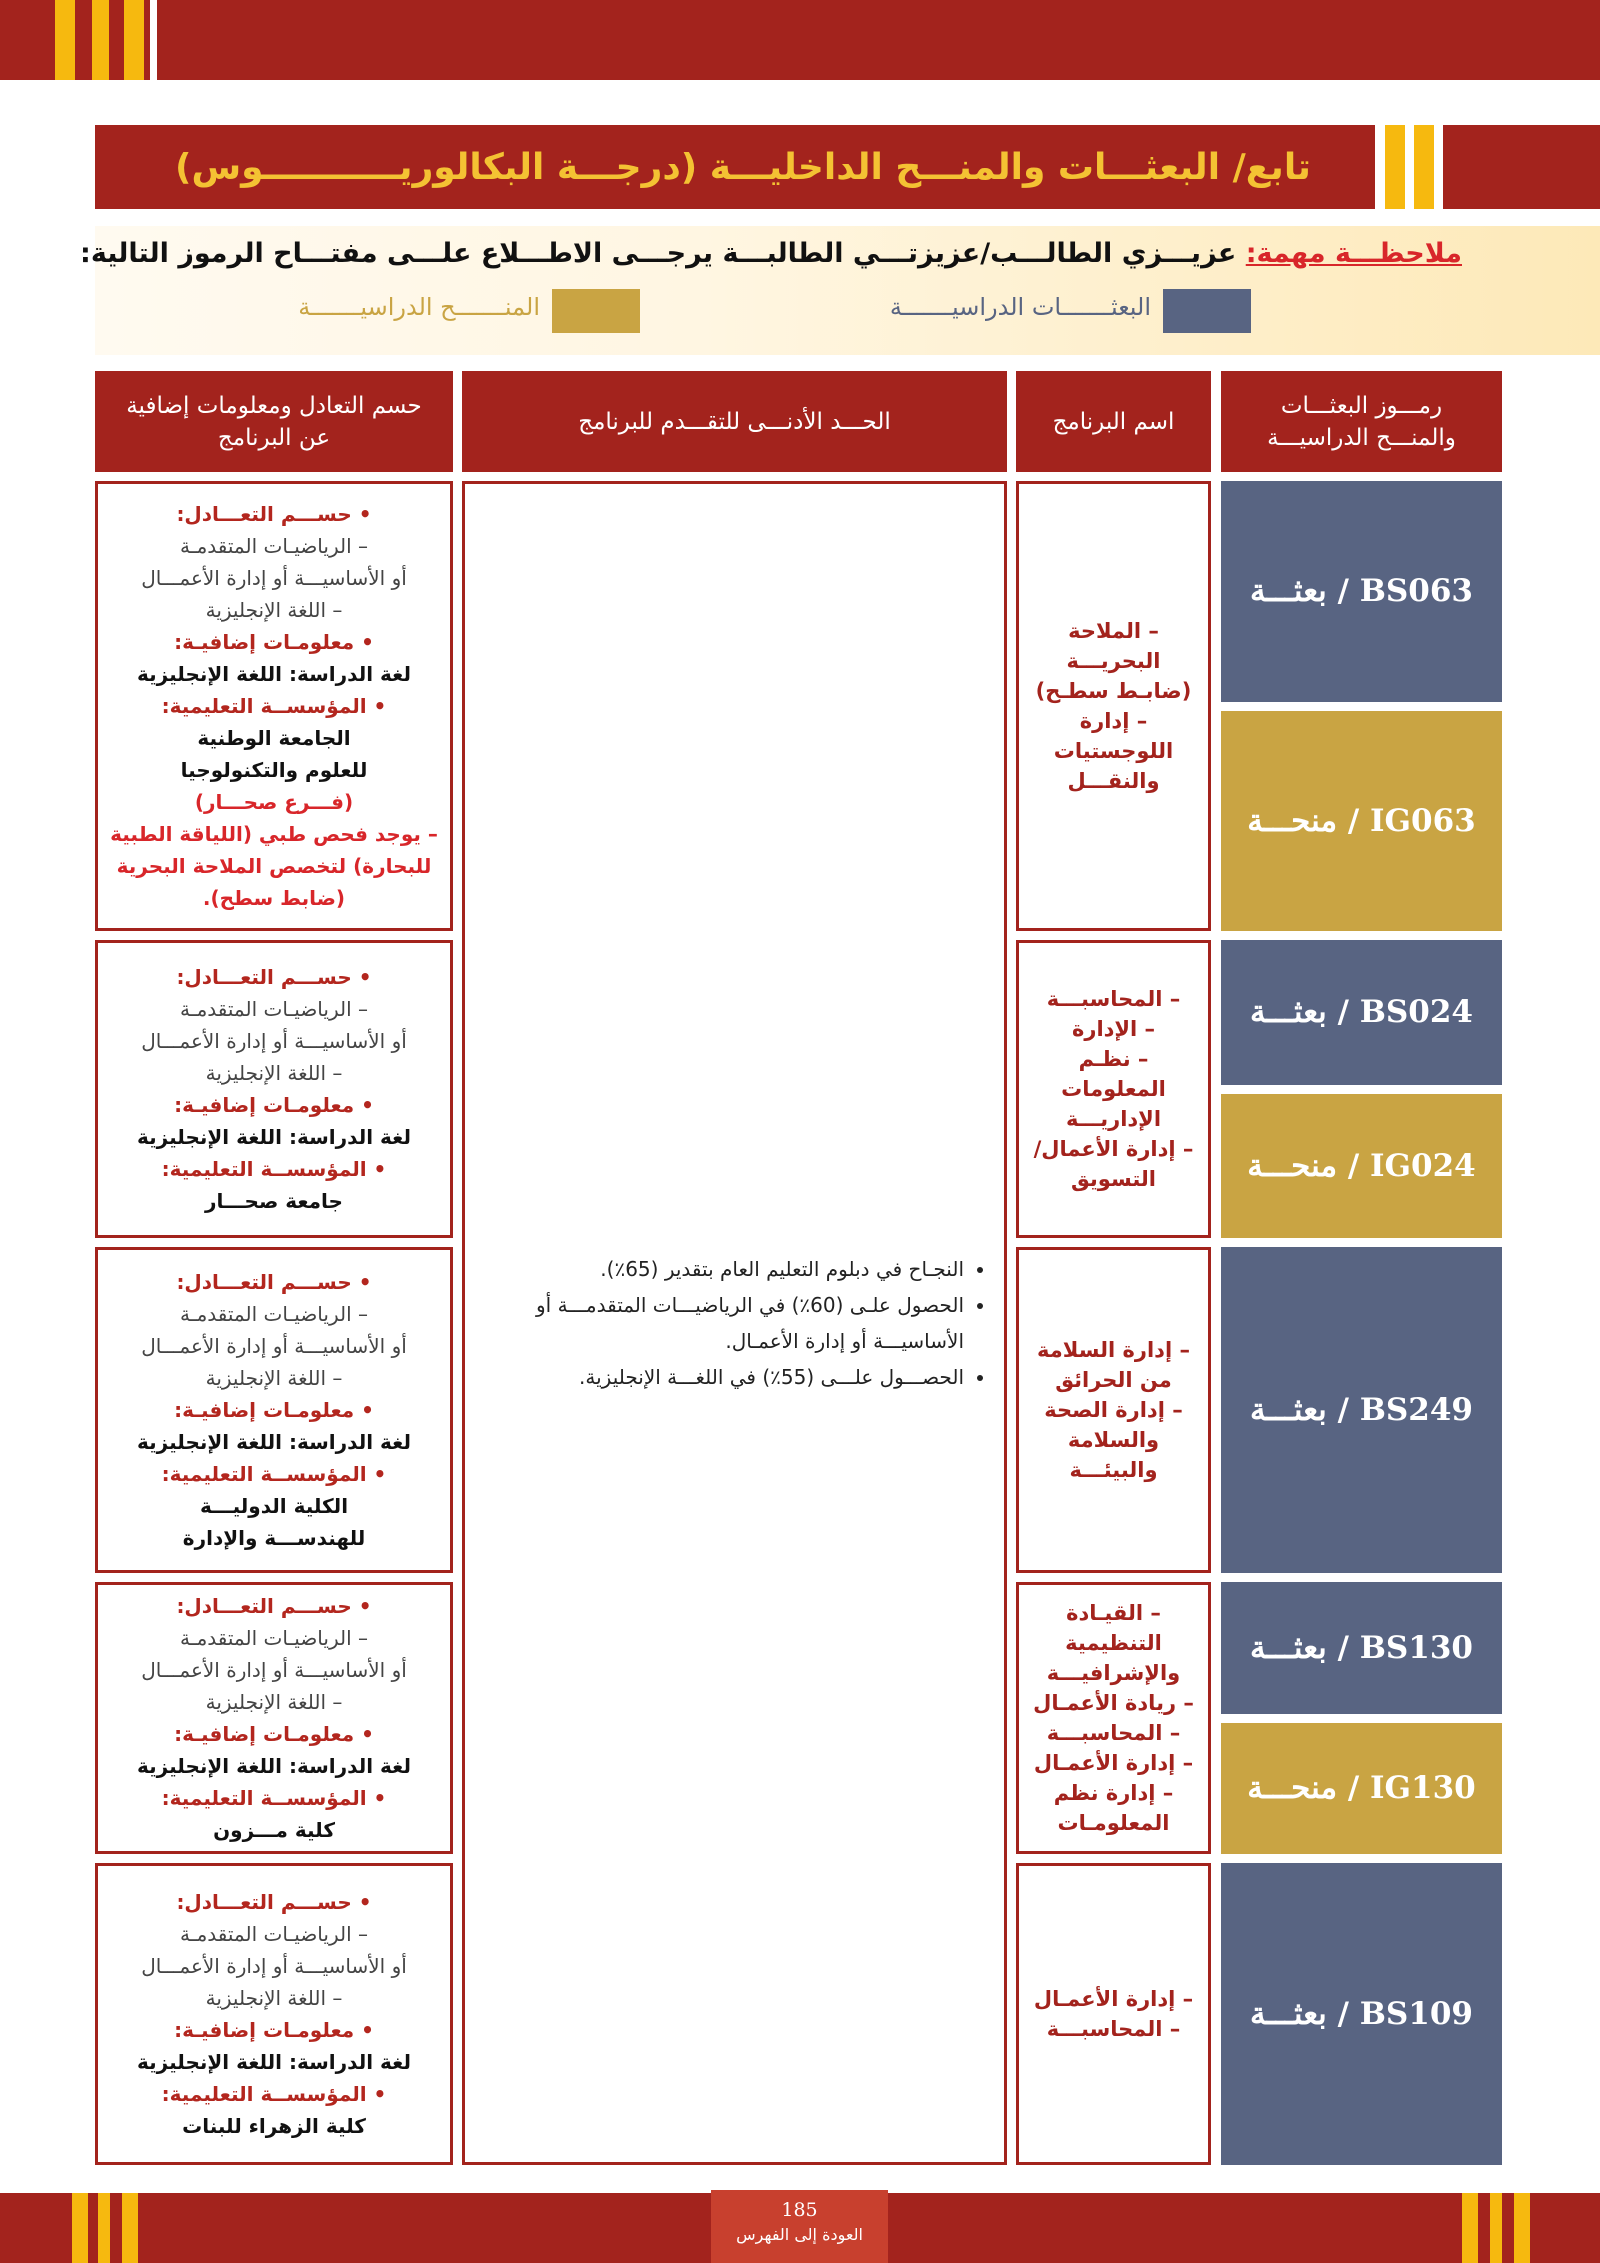 This screenshot has width=1600, height=2263. What do you see at coordinates (274, 1538) in the screenshot?
I see `info-institution: للهندســـة والإدارة` at bounding box center [274, 1538].